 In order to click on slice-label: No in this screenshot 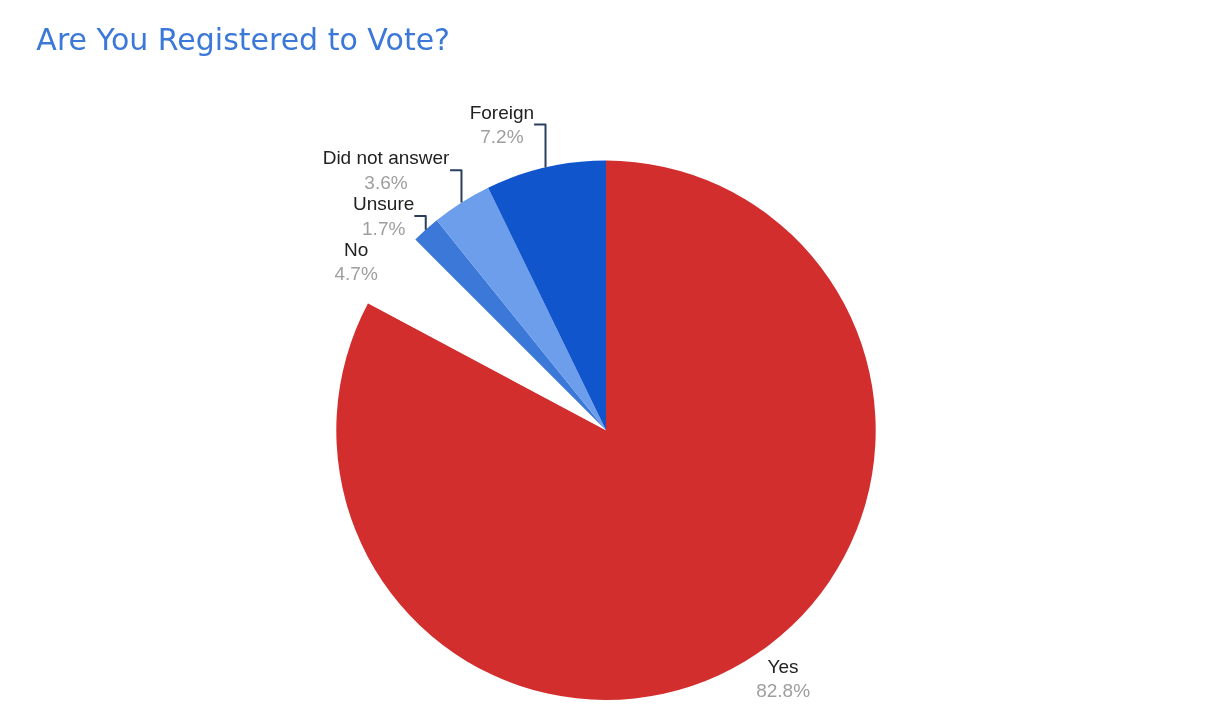, I will do `click(356, 249)`.